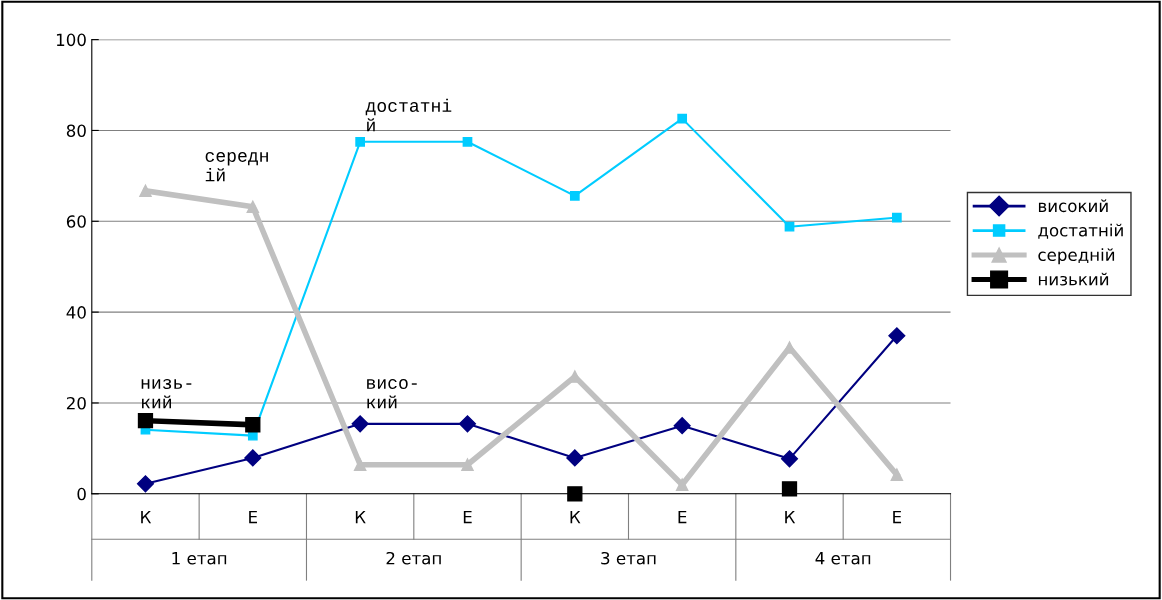 The image size is (1162, 600). I want to click on y-tick-label: 80, so click(76, 131).